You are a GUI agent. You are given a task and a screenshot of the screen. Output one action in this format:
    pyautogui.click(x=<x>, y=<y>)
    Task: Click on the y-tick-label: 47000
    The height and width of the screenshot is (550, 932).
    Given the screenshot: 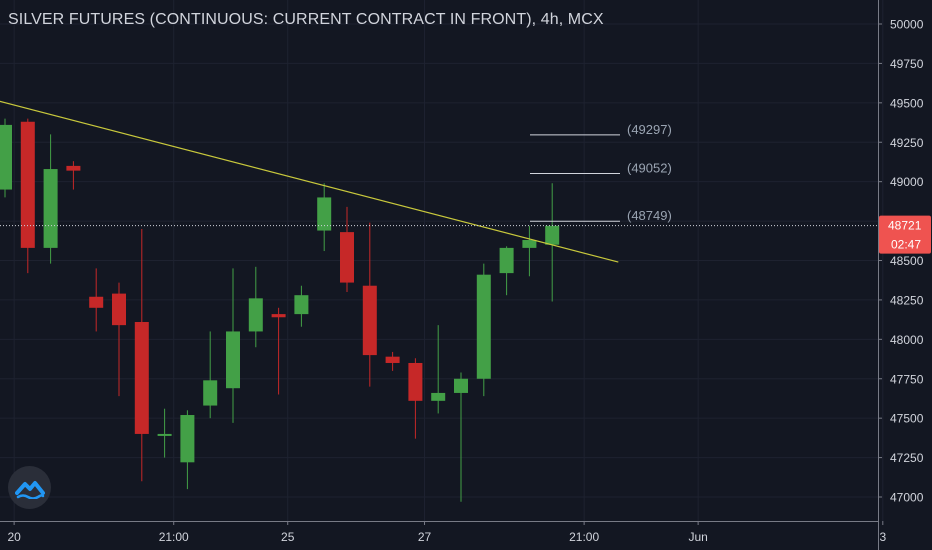 What is the action you would take?
    pyautogui.click(x=907, y=498)
    